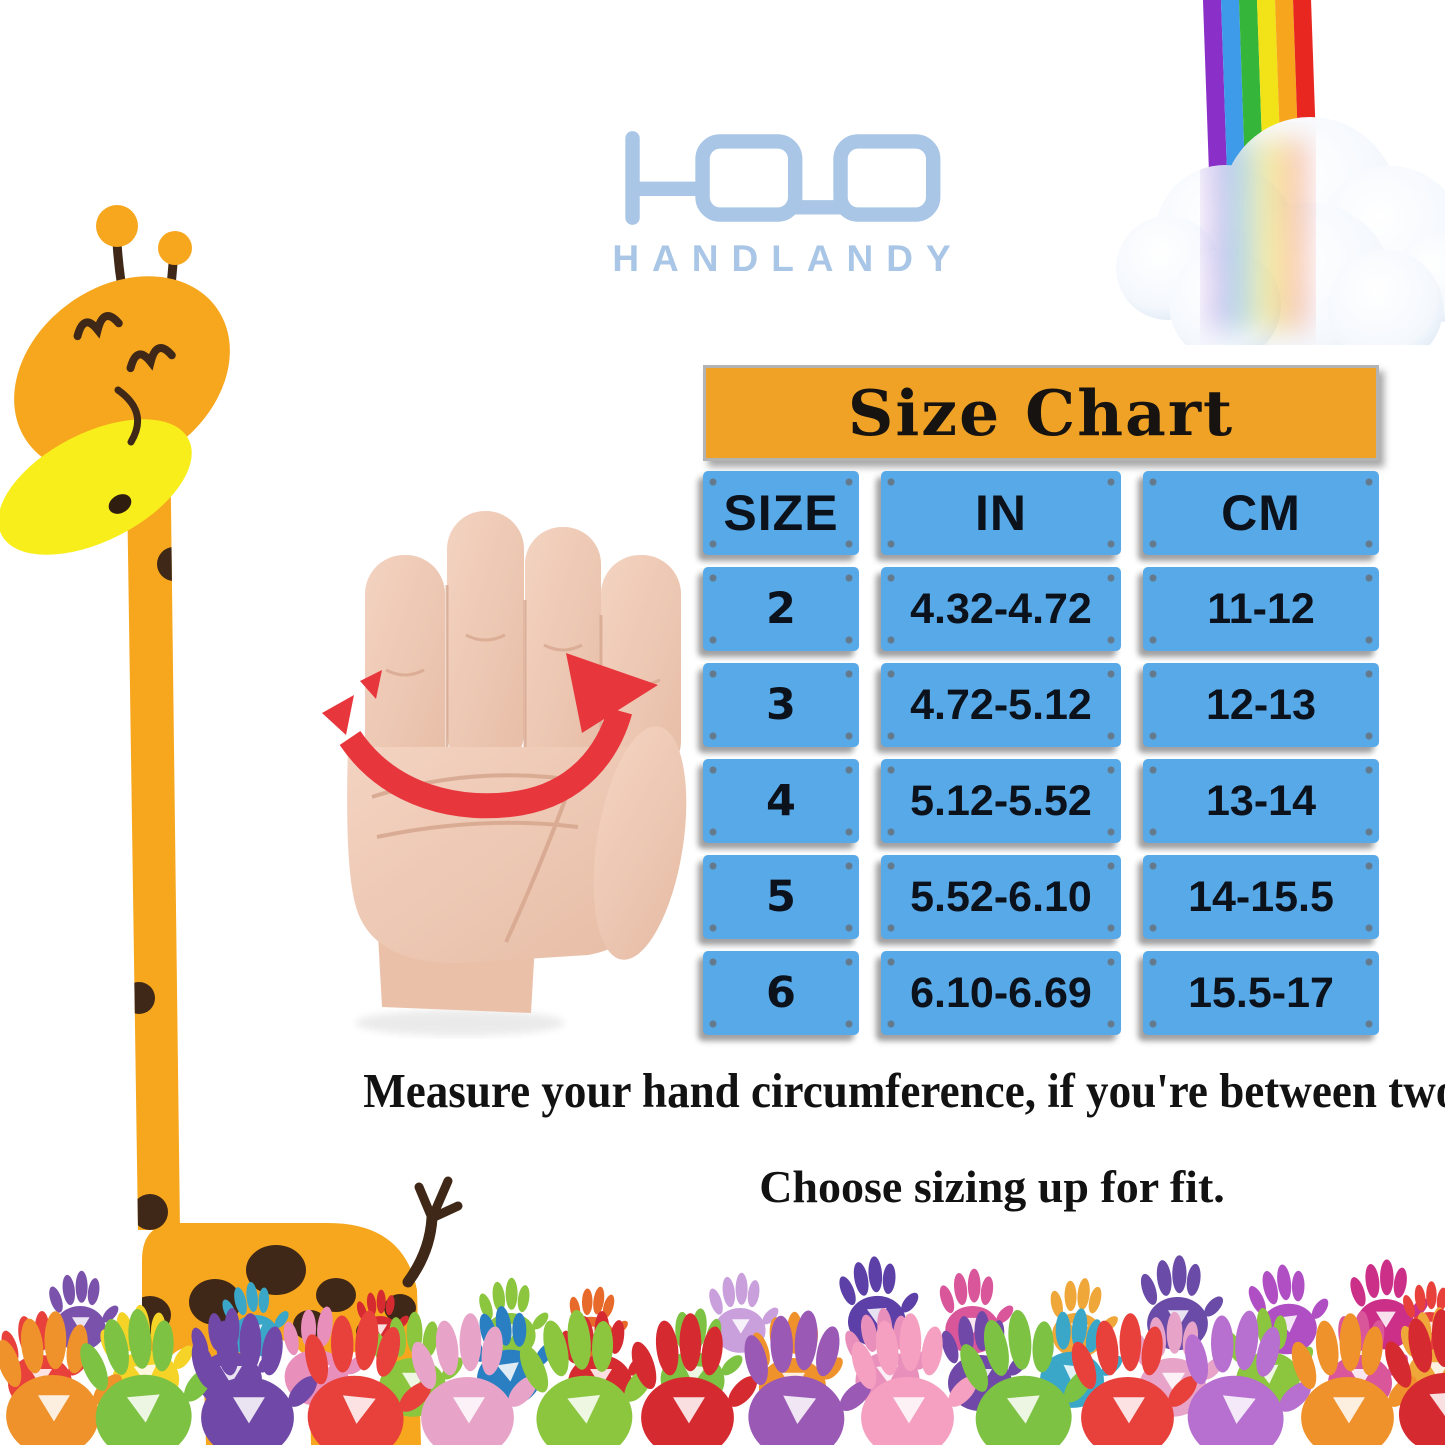 The image size is (1445, 1445). I want to click on table-cell: 14-15.5, so click(1261, 897).